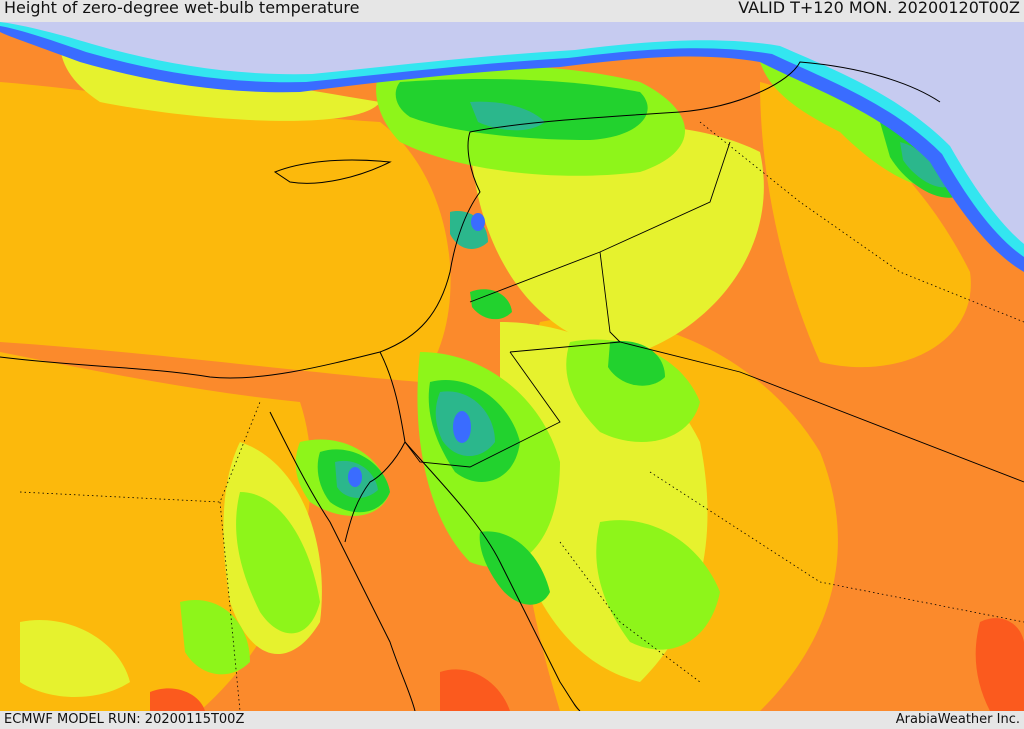 The width and height of the screenshot is (1024, 729). What do you see at coordinates (957, 719) in the screenshot?
I see `credit-text: ArabiaWeather Inc.` at bounding box center [957, 719].